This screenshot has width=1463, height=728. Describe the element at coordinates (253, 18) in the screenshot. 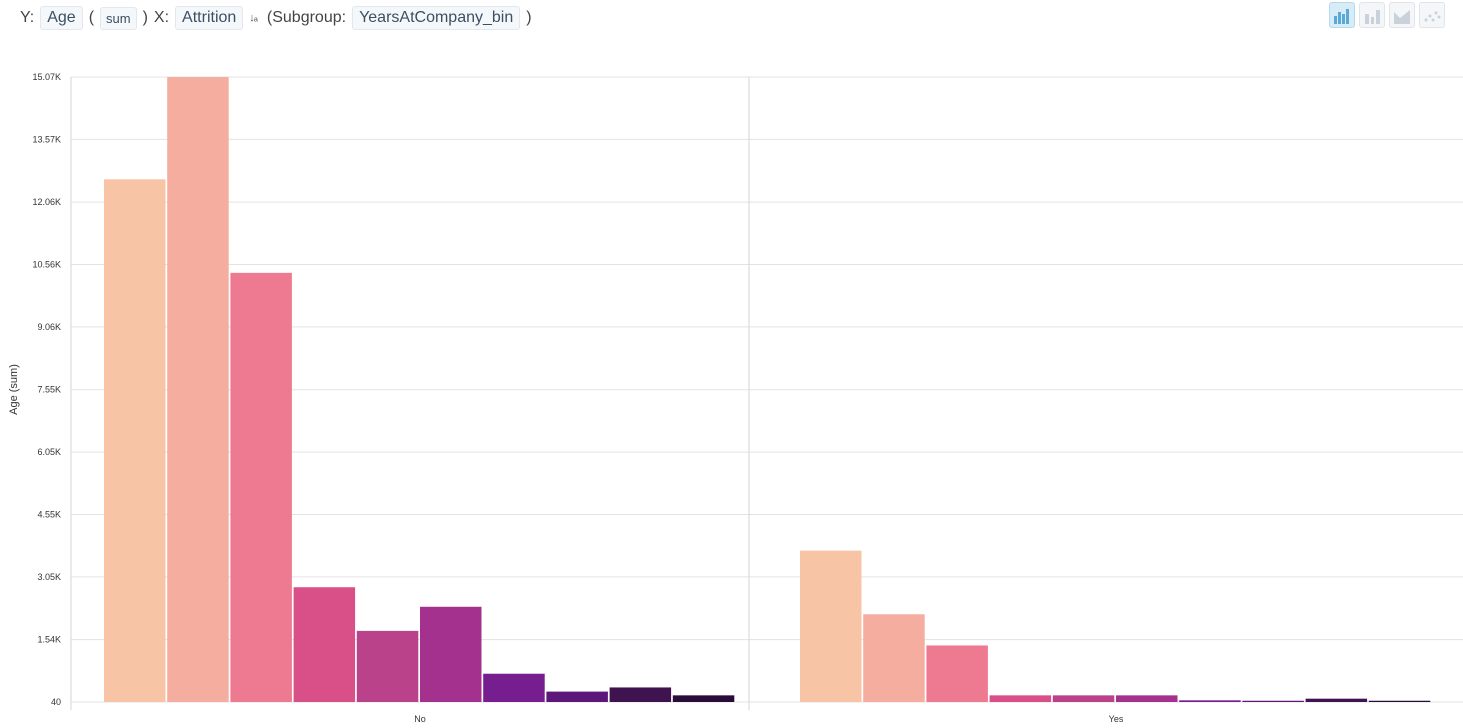

I see `sort-ascending-icon: ↓ₐ` at that location.